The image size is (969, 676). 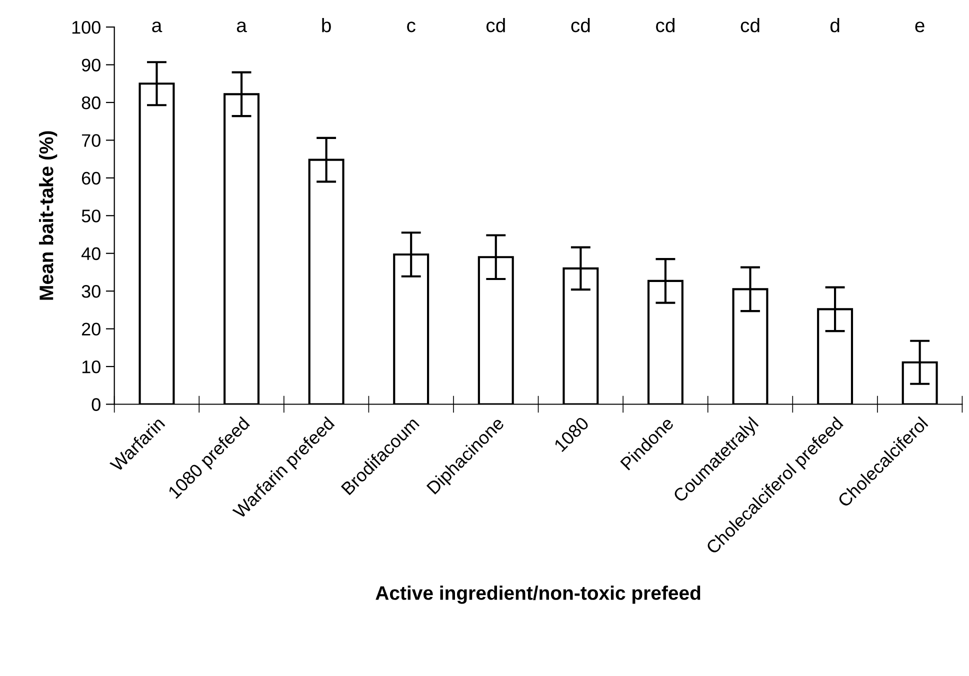 I want to click on annotation: c, so click(x=411, y=27).